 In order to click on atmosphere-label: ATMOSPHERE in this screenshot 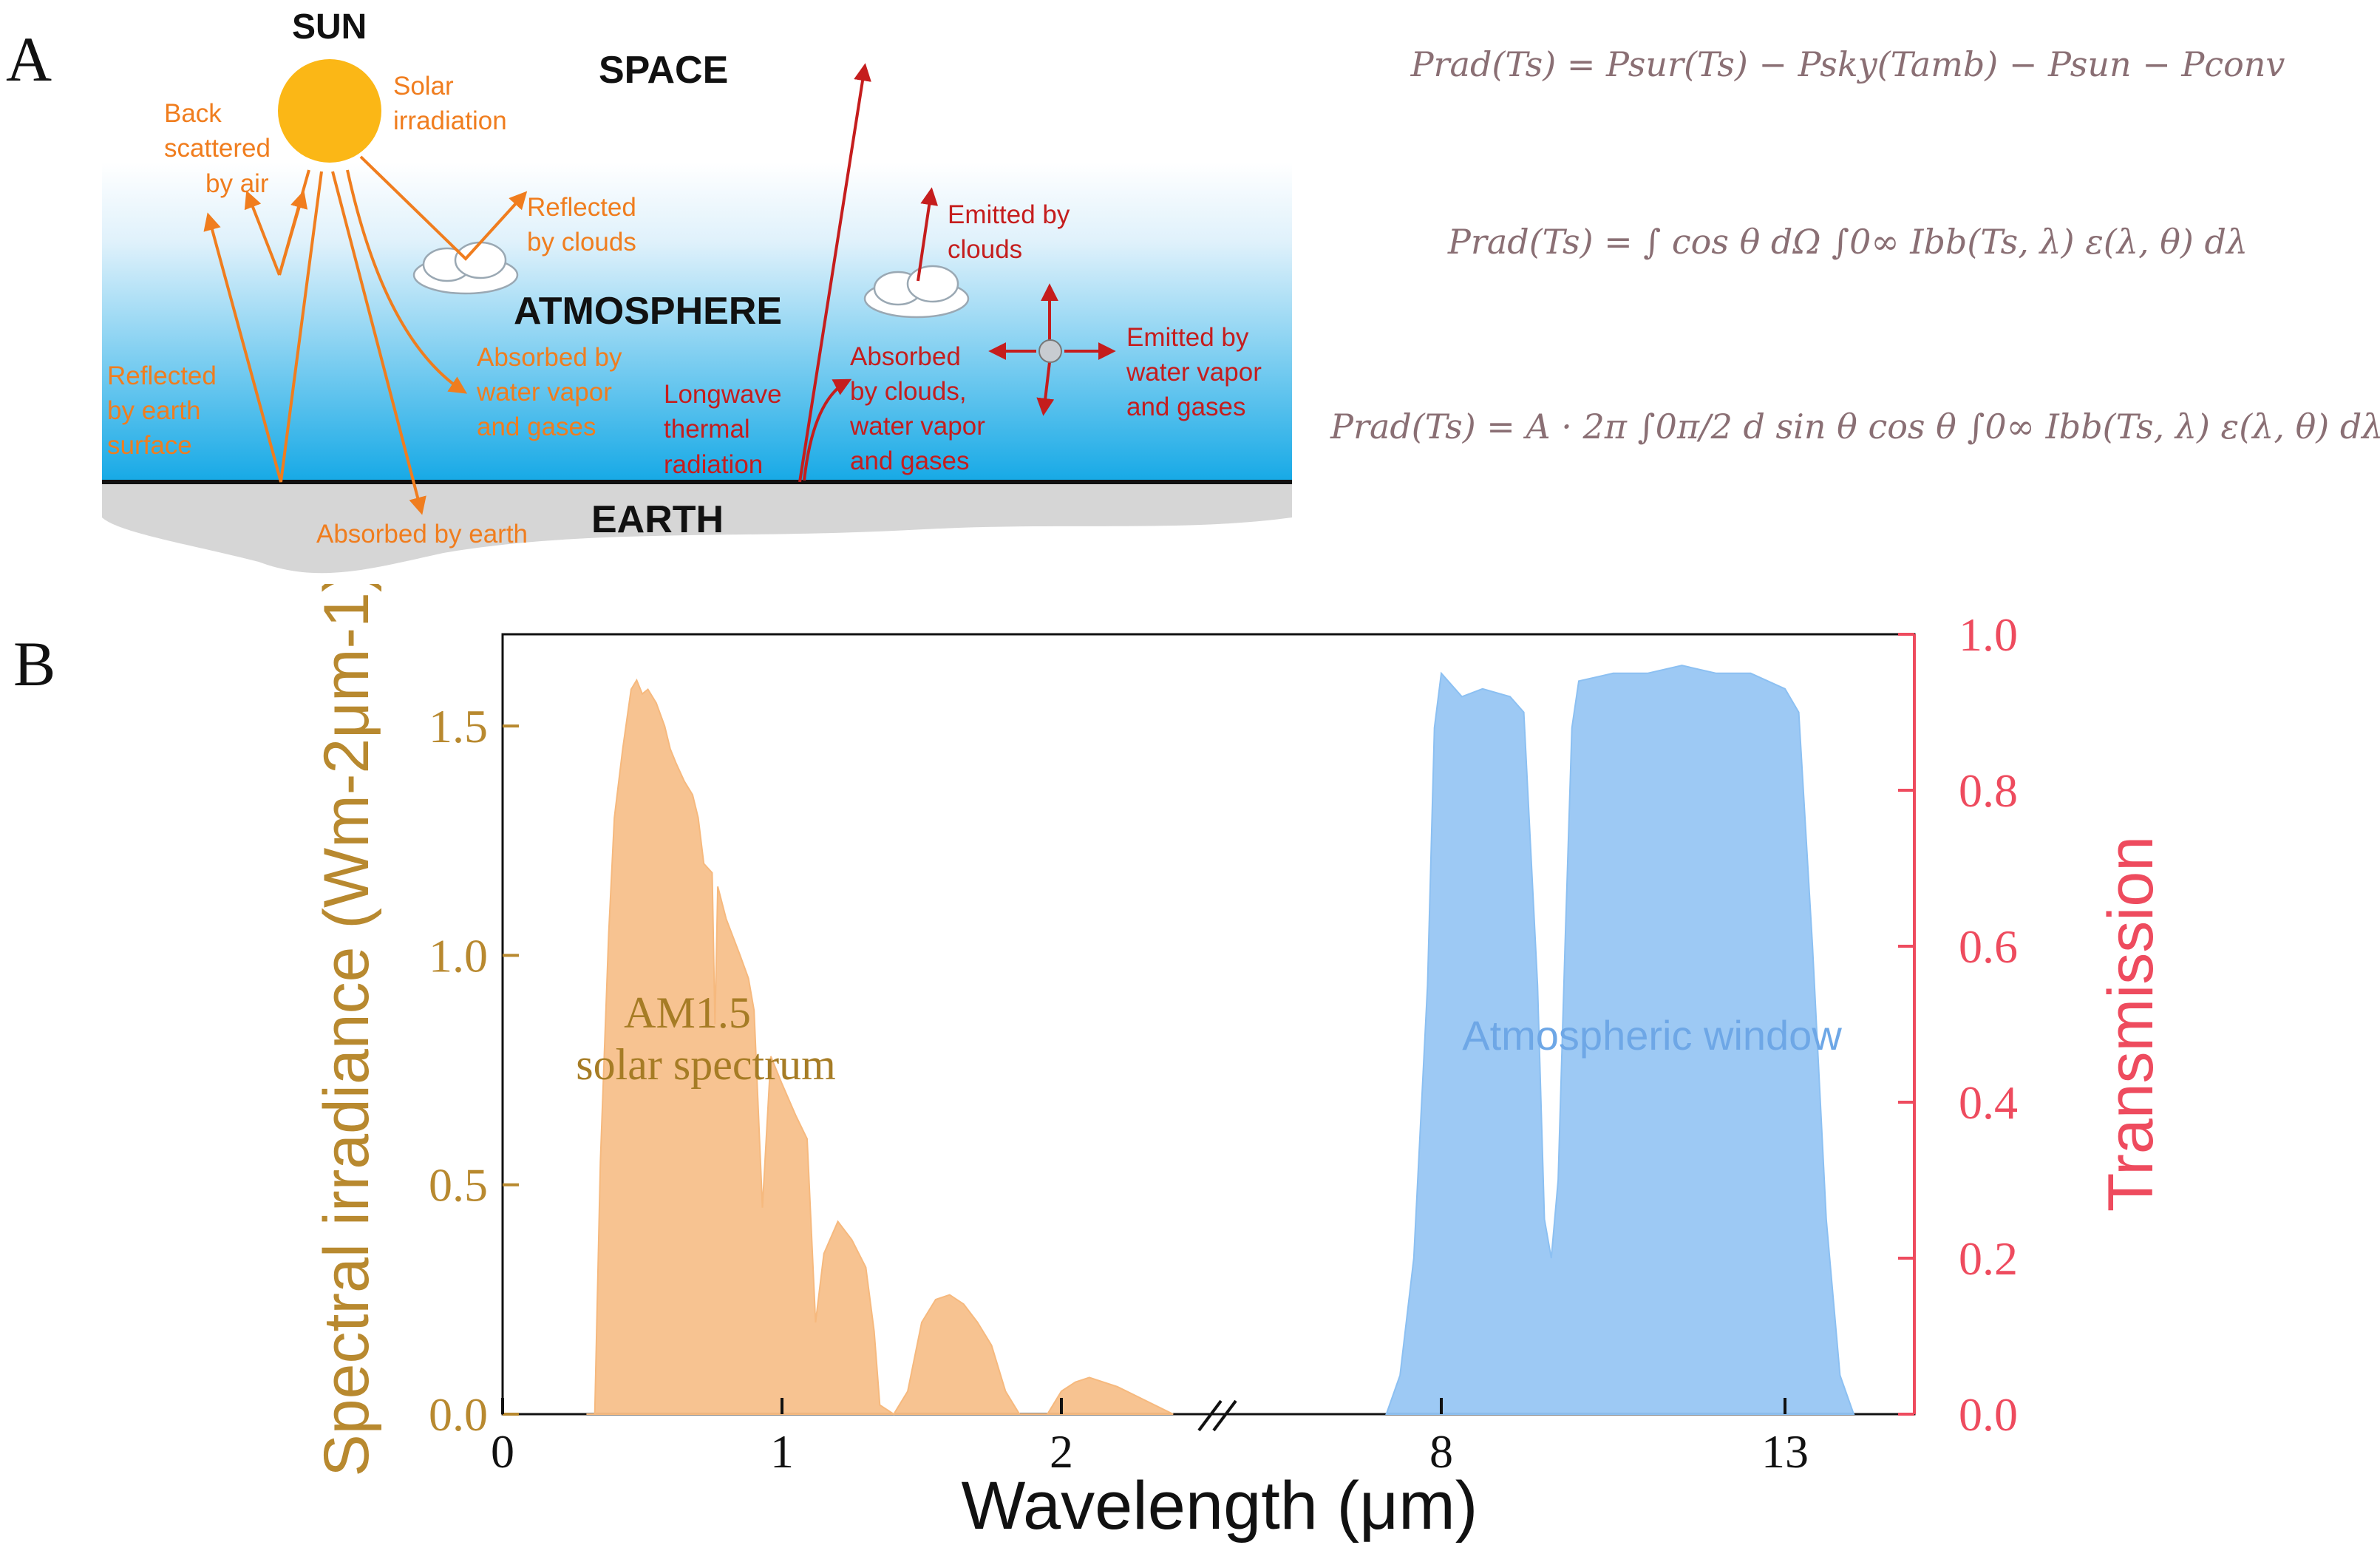, I will do `click(648, 311)`.